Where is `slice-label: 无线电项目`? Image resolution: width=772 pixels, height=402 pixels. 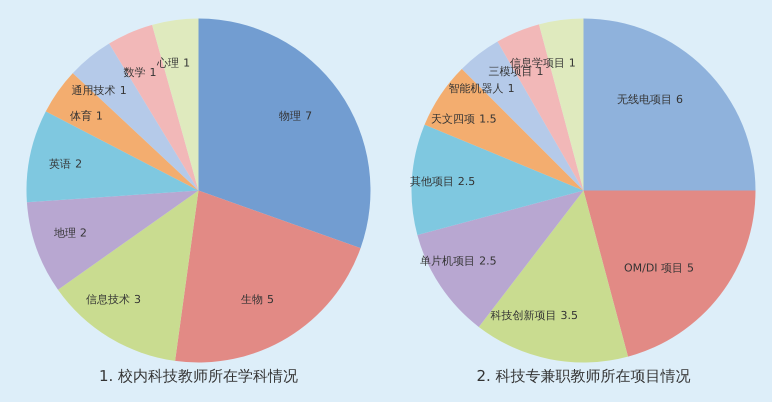 slice-label: 无线电项目 is located at coordinates (644, 99).